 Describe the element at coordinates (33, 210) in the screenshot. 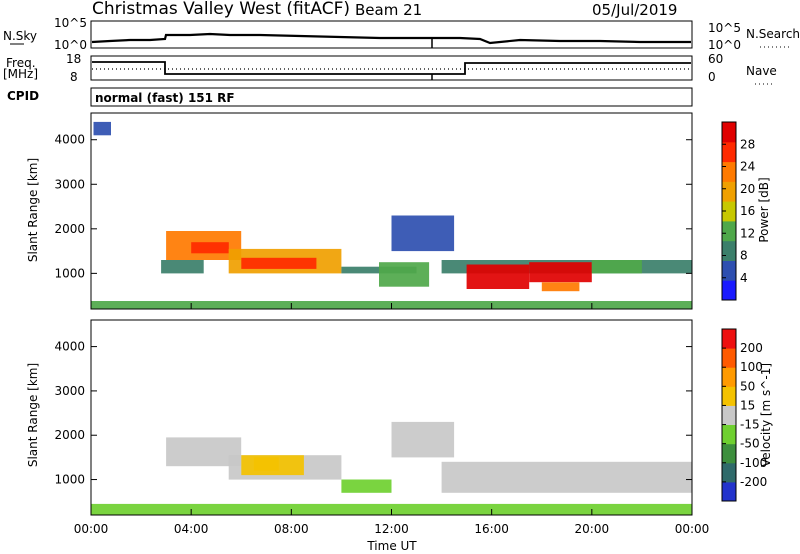

I see `power-ylabel: Slant Range [km]` at that location.